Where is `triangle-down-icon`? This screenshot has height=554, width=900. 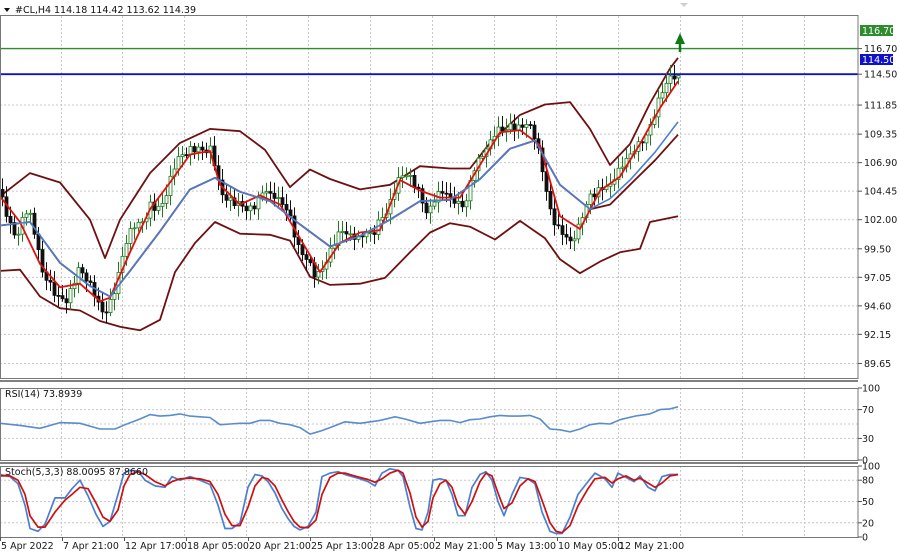 triangle-down-icon is located at coordinates (7, 10).